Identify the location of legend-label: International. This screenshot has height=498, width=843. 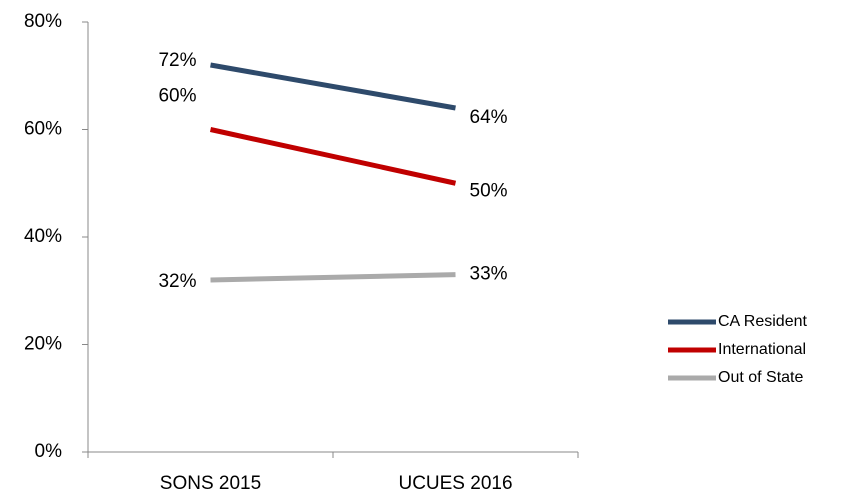
(762, 349).